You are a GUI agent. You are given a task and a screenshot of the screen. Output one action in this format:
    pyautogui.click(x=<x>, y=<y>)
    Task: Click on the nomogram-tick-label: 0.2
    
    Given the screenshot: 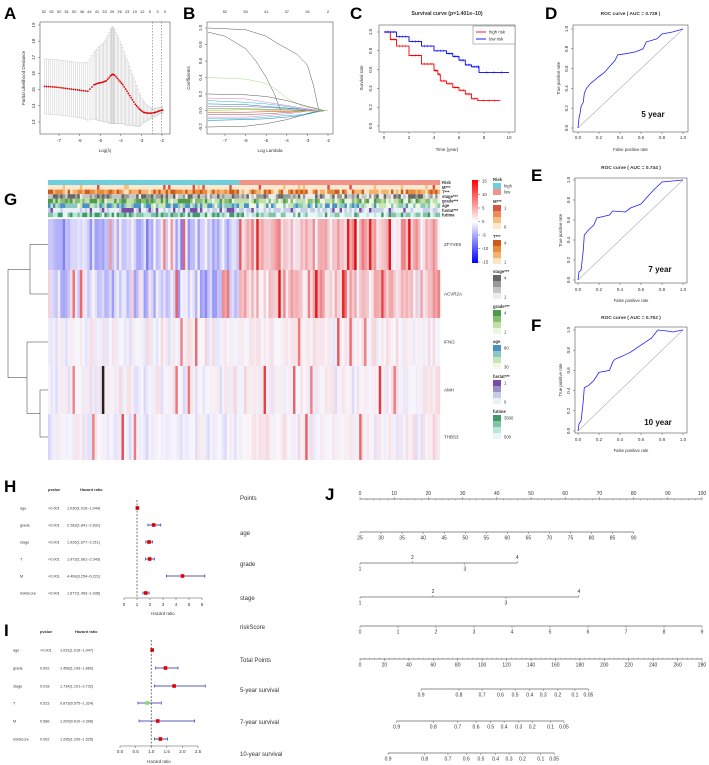 What is the action you would take?
    pyautogui.click(x=532, y=728)
    